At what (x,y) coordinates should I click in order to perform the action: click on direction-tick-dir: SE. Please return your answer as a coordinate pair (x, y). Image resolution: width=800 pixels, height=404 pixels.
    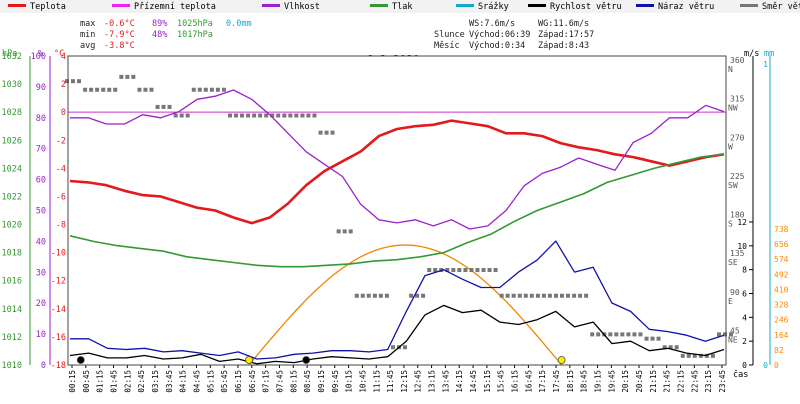
    Looking at the image, I should click on (733, 262).